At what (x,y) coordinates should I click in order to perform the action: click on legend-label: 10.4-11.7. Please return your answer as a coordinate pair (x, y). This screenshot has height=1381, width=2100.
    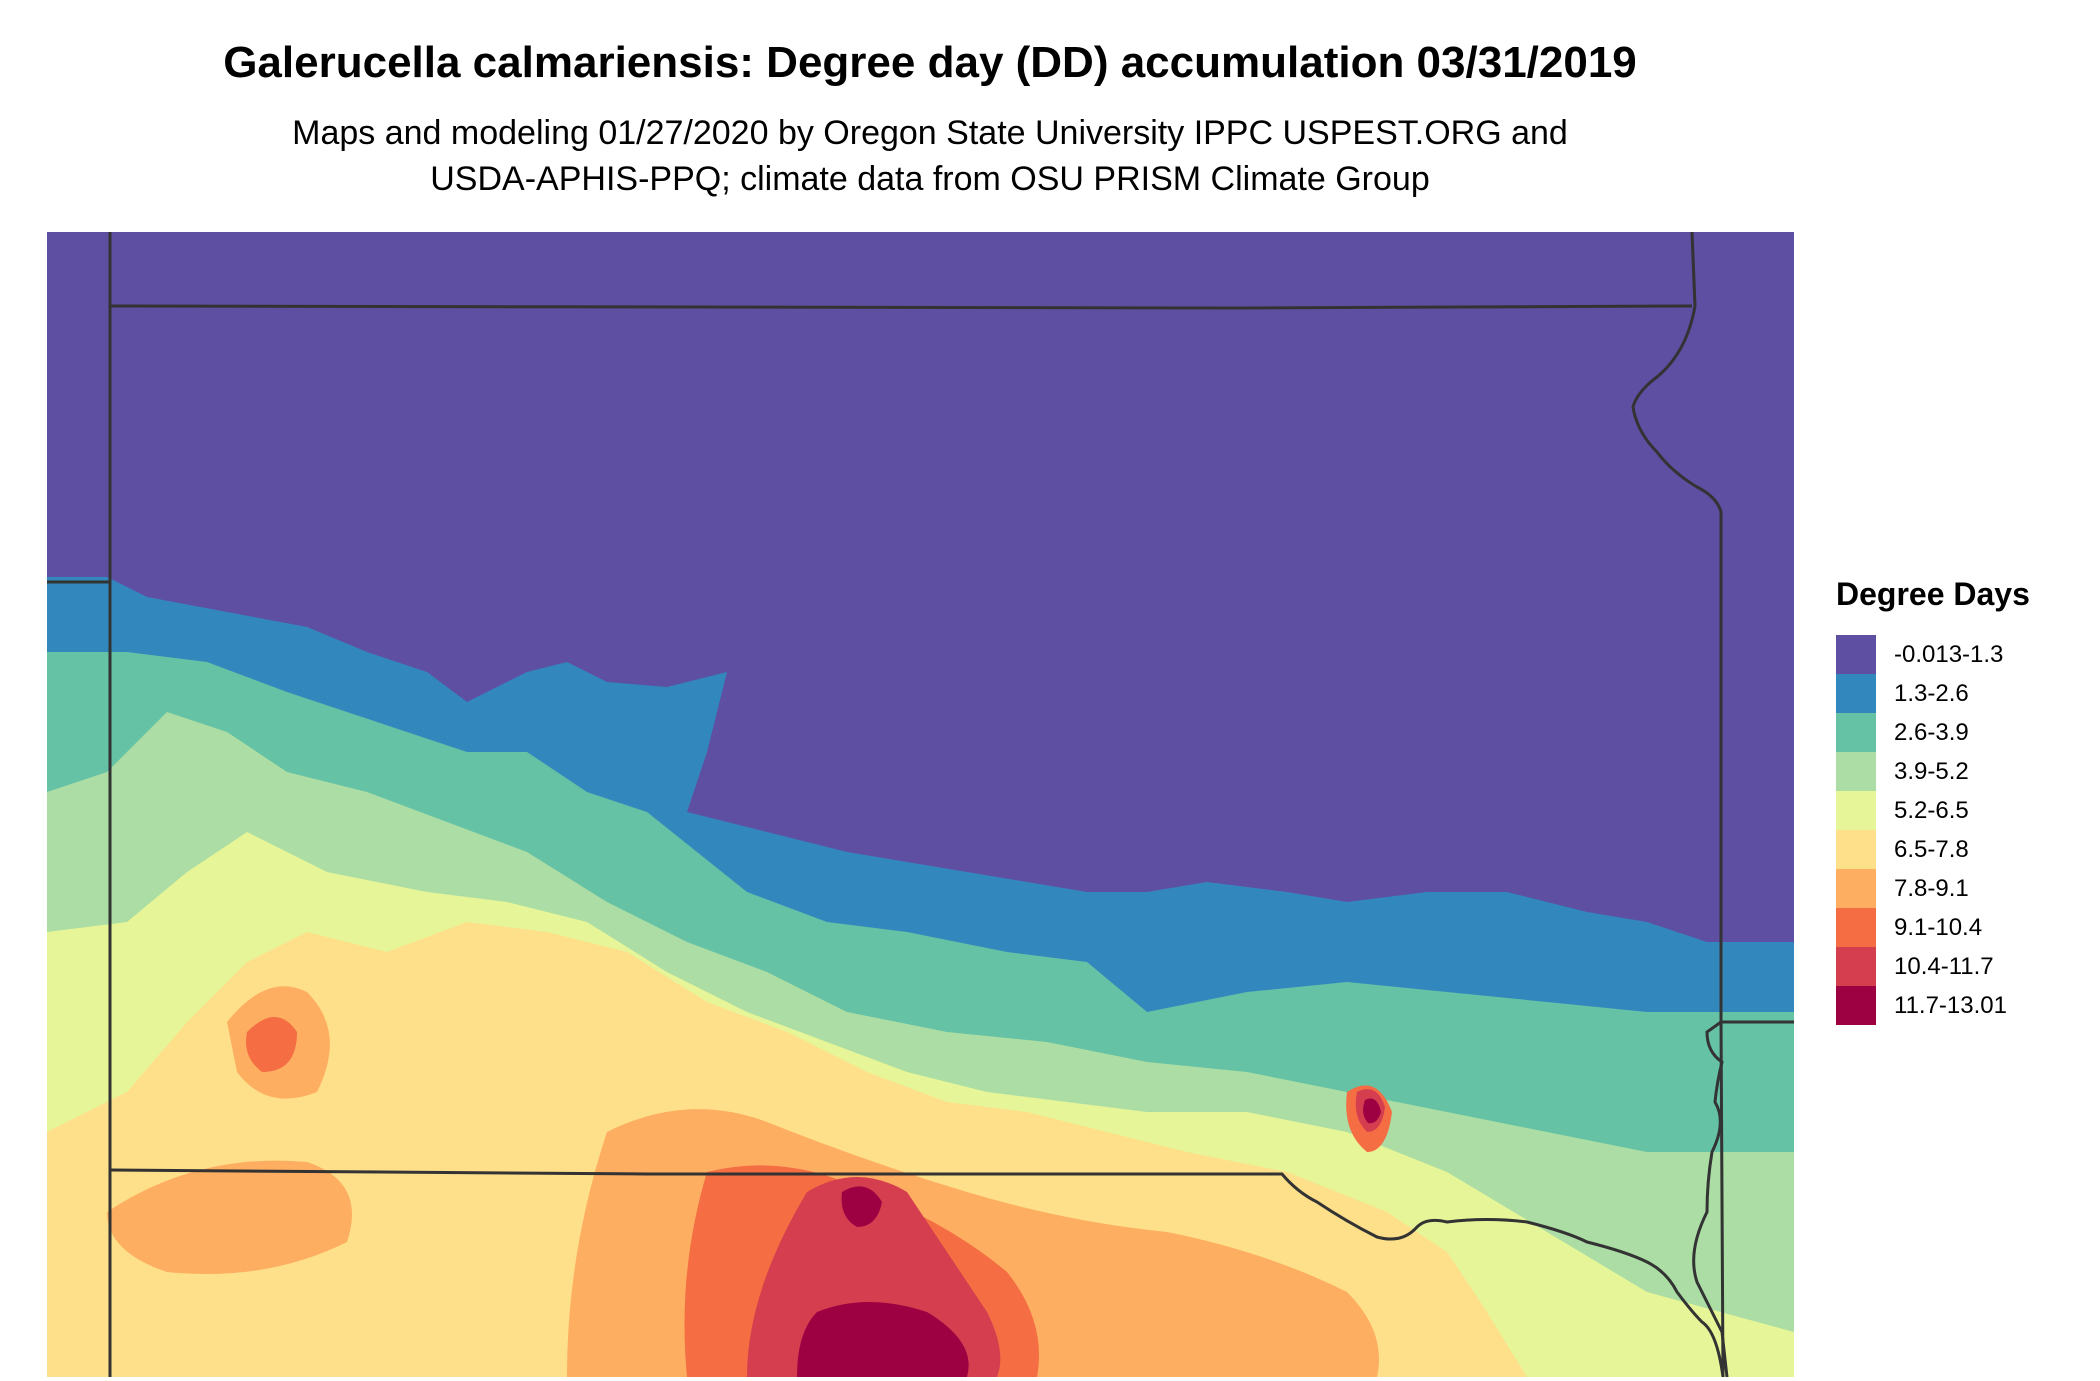
    Looking at the image, I should click on (1944, 966).